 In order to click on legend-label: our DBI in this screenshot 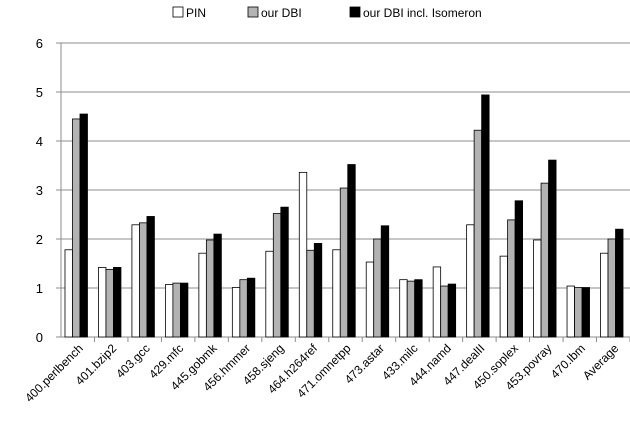, I will do `click(281, 13)`.